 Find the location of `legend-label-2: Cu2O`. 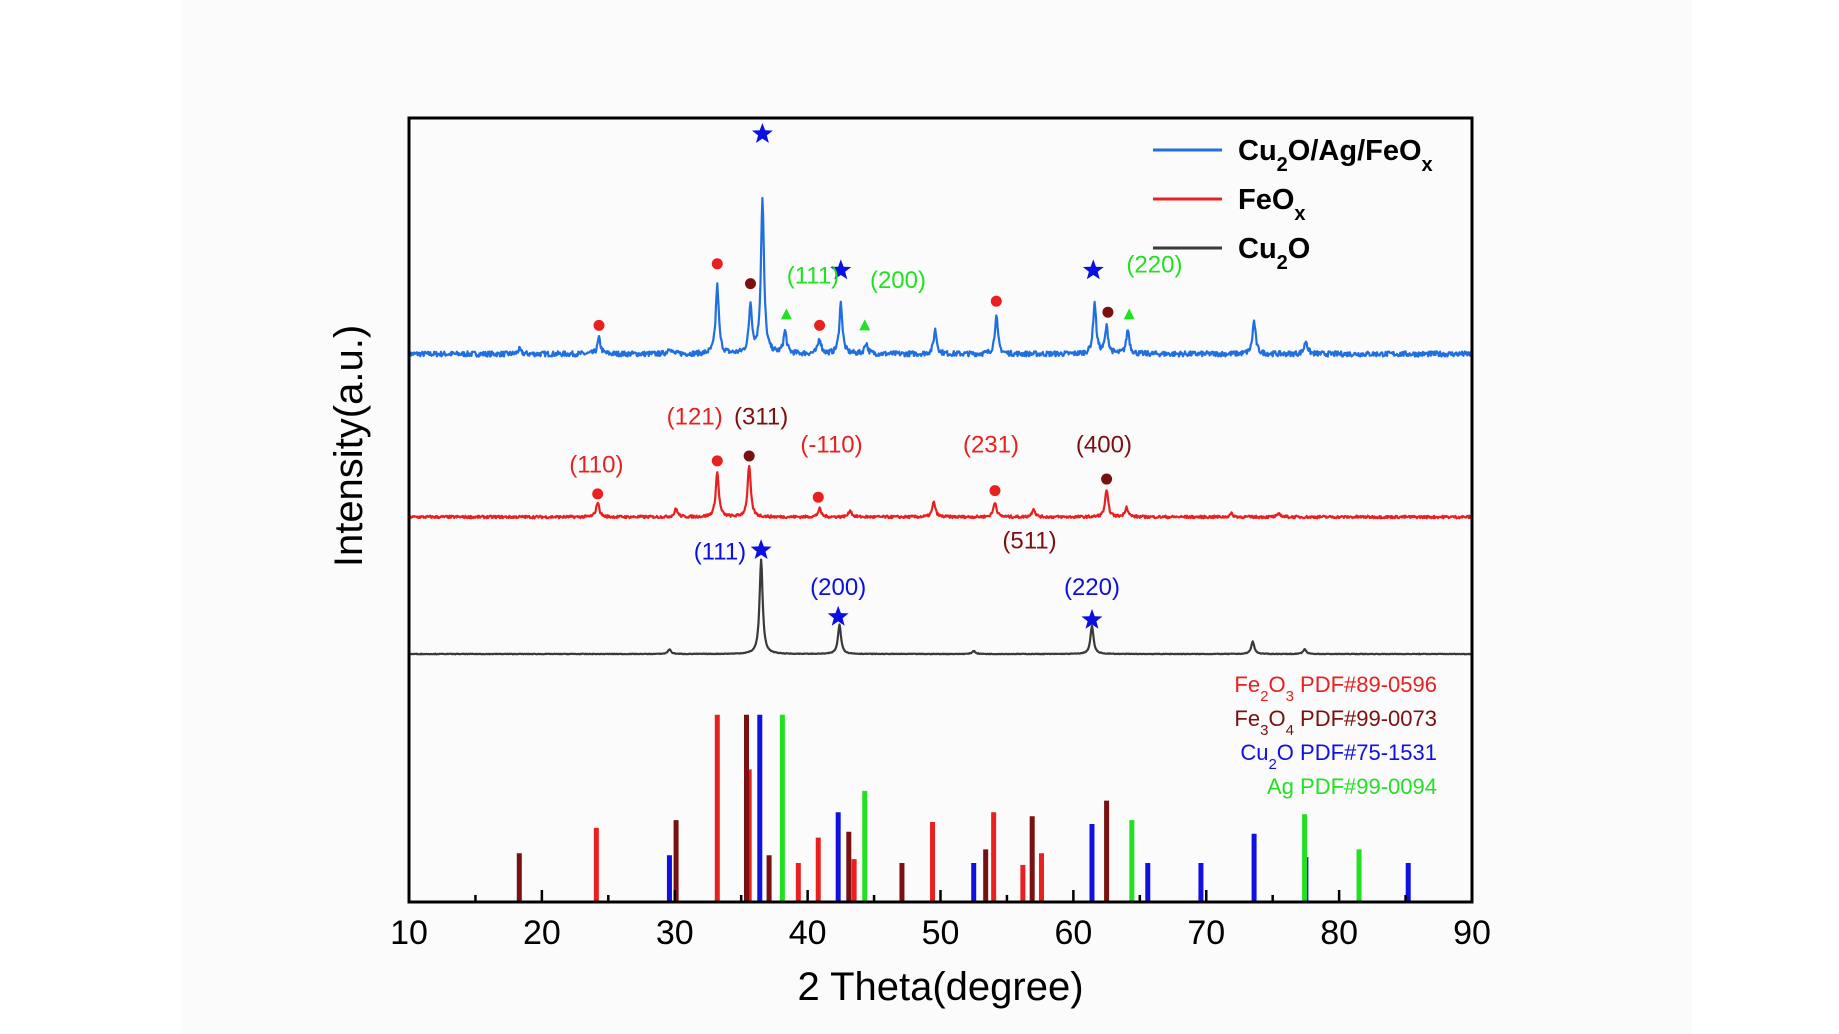

legend-label-2: Cu2O is located at coordinates (1274, 253).